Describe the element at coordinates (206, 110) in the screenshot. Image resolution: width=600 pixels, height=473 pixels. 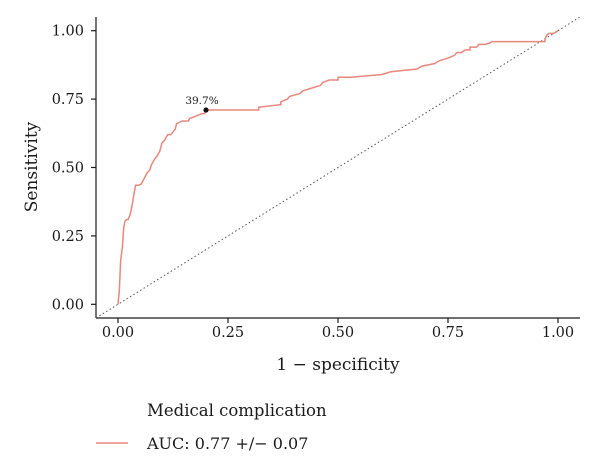
I see `threshold-point` at that location.